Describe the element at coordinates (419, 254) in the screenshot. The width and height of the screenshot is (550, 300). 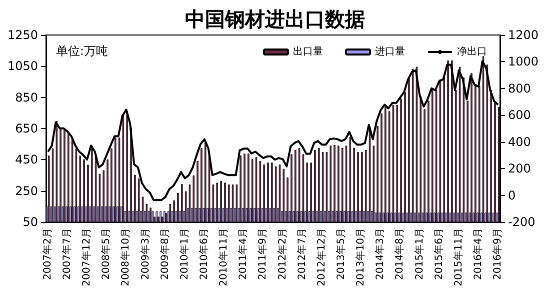
I see `x-tick-label: 2015年1月` at that location.